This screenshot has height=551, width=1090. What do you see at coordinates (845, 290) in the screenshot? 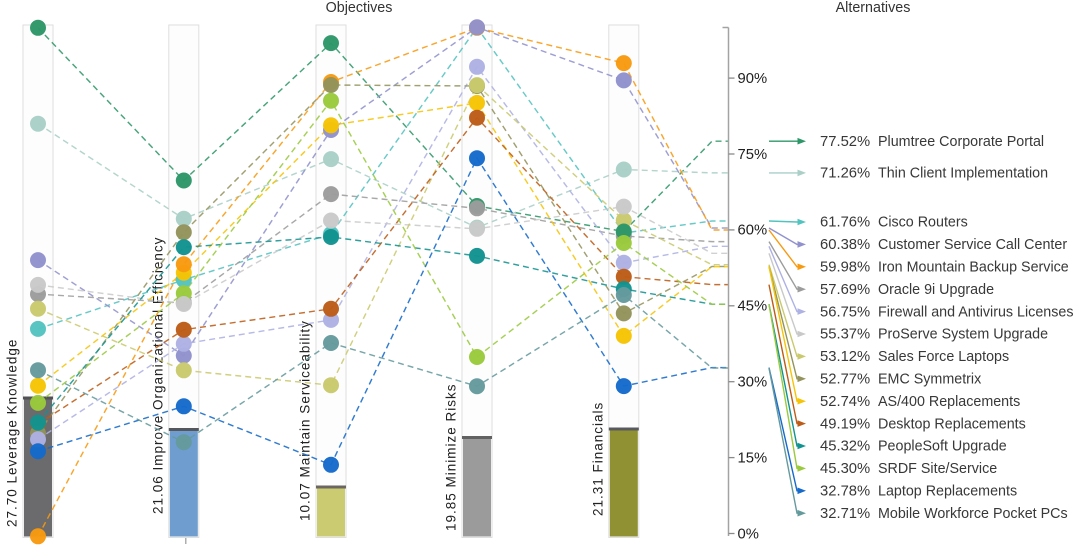
I see `svg-text: 57.69%` at bounding box center [845, 290].